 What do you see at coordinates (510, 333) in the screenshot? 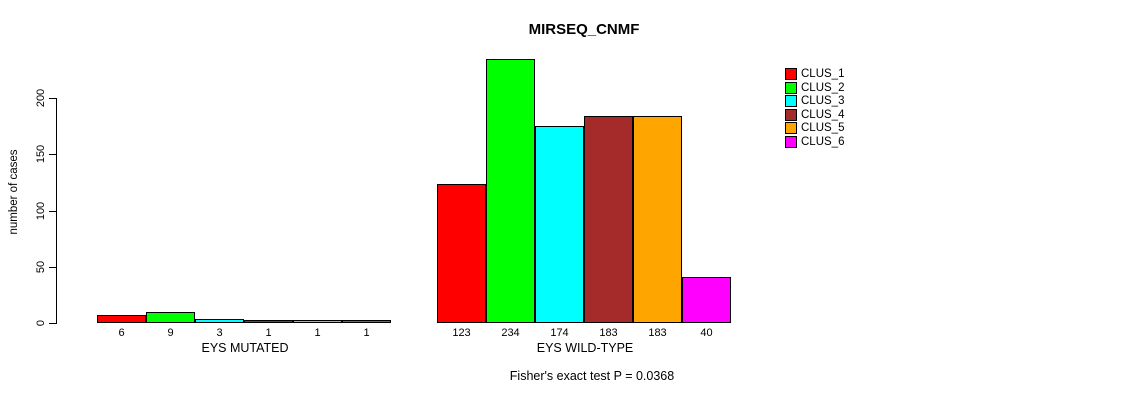
I see `bar-value-label: 234` at bounding box center [510, 333].